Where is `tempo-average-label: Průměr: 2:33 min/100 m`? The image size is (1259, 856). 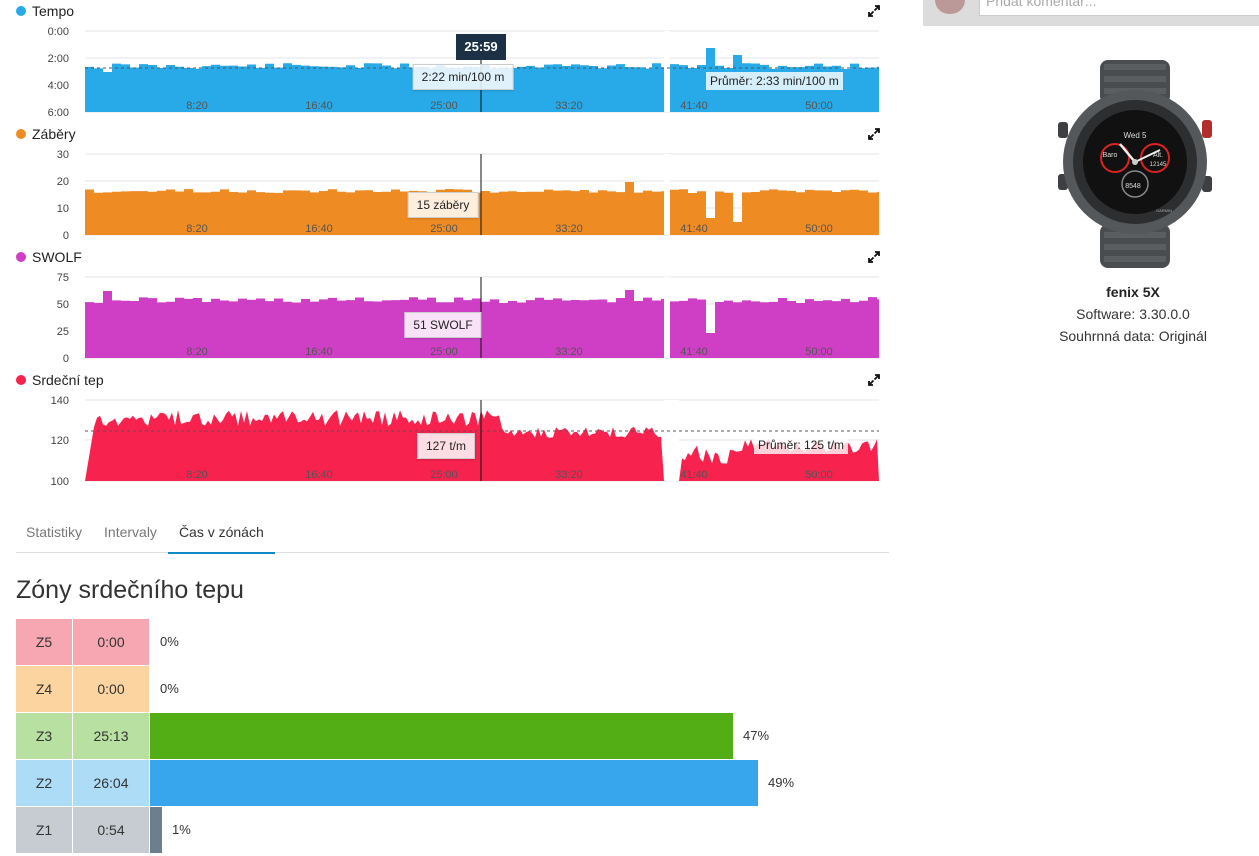
tempo-average-label: Průměr: 2:33 min/100 m is located at coordinates (774, 81).